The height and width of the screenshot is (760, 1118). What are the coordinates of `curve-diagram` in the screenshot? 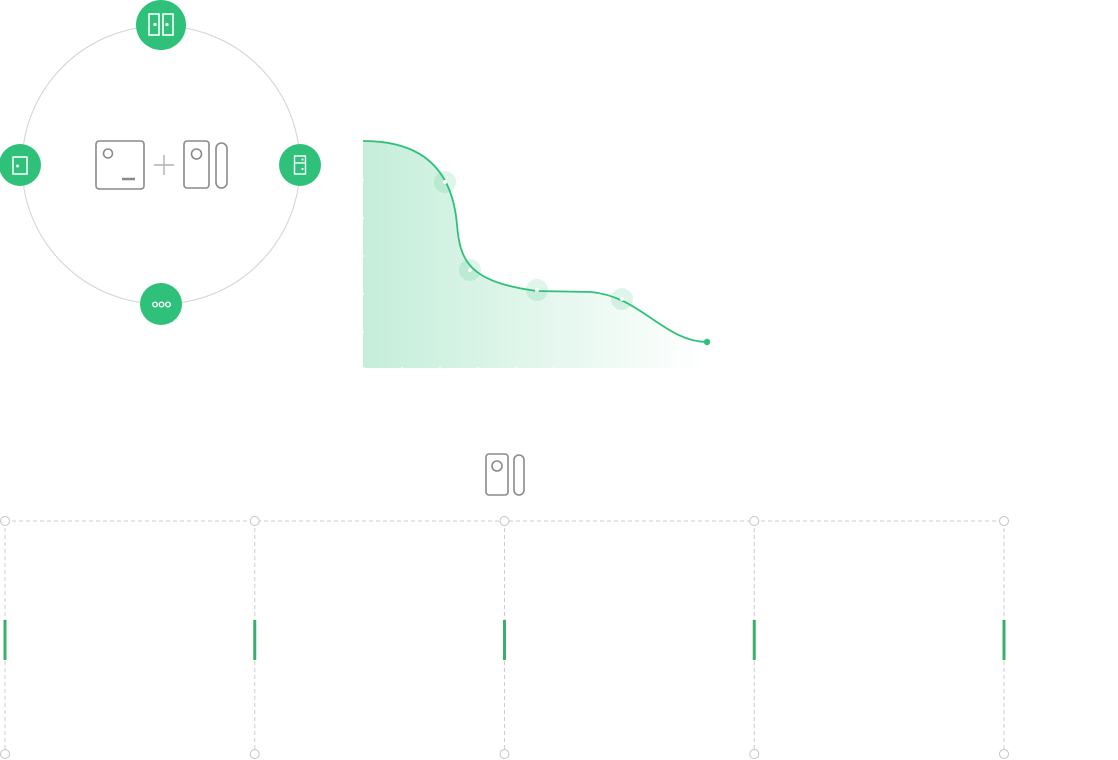 It's located at (536, 254).